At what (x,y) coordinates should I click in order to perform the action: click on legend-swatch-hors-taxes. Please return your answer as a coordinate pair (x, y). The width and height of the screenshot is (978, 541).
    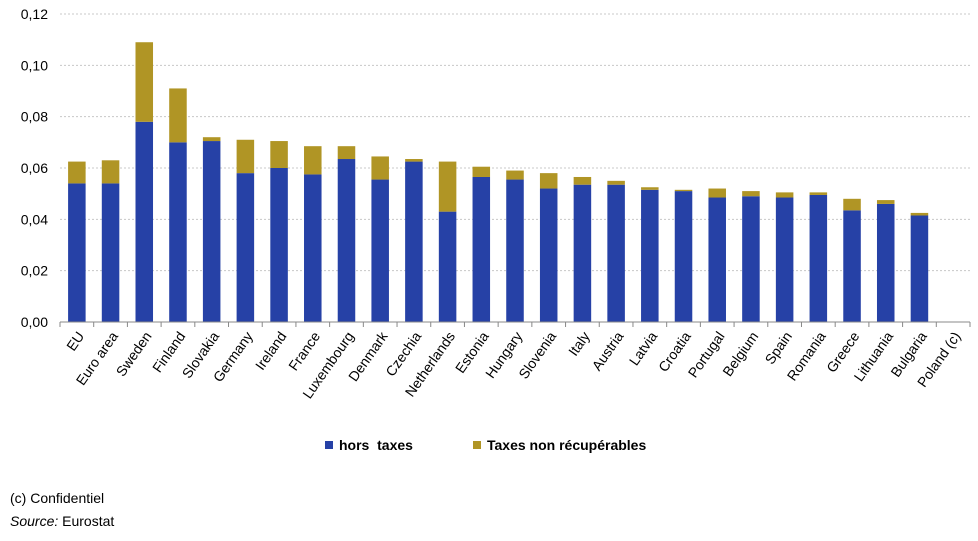
    Looking at the image, I should click on (329, 445).